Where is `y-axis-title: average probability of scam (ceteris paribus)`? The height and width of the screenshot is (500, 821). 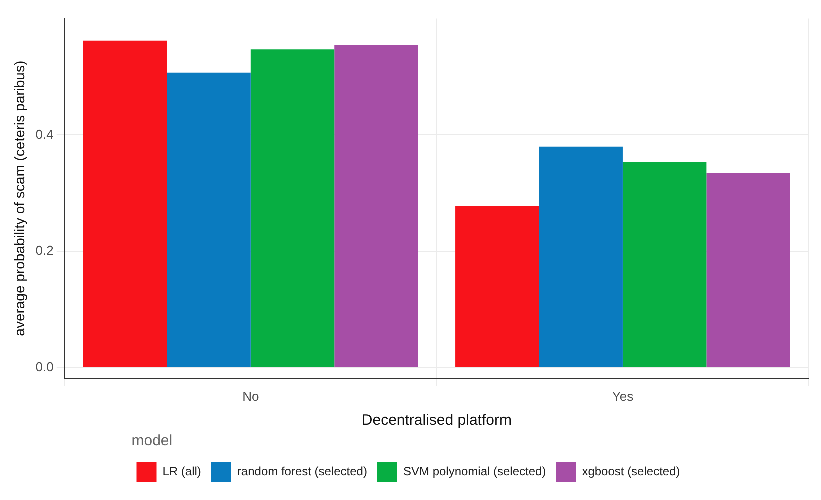 y-axis-title: average probability of scam (ceteris paribus) is located at coordinates (19, 198).